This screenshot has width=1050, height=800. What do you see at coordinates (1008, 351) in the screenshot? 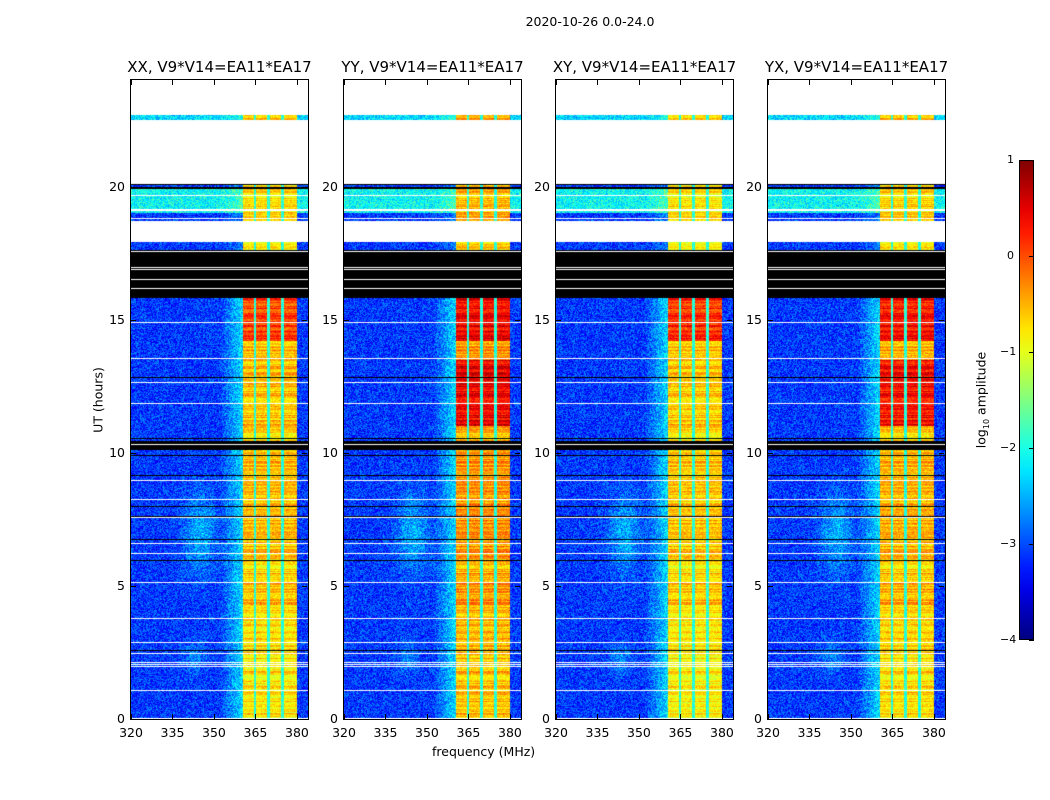
I see `colorbar-tick-label: −1` at bounding box center [1008, 351].